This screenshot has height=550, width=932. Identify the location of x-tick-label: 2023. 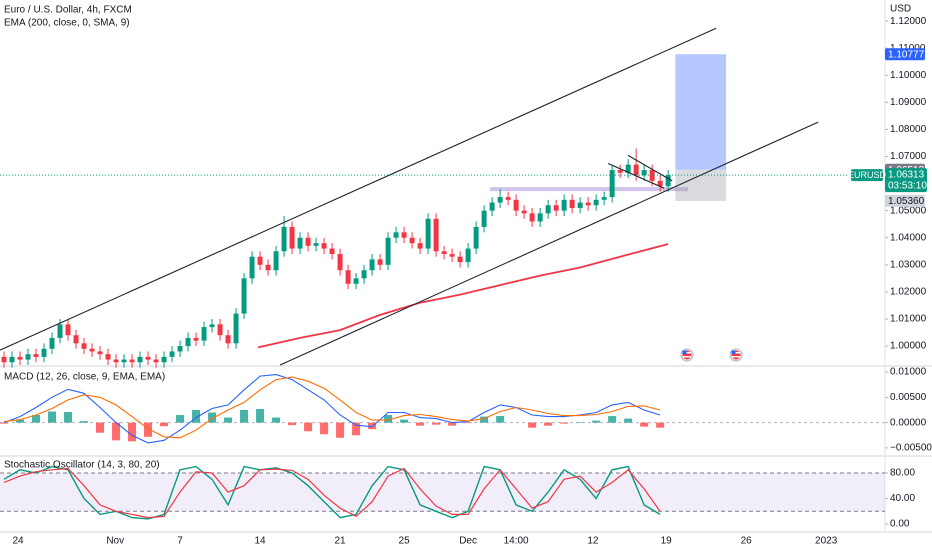
(826, 541).